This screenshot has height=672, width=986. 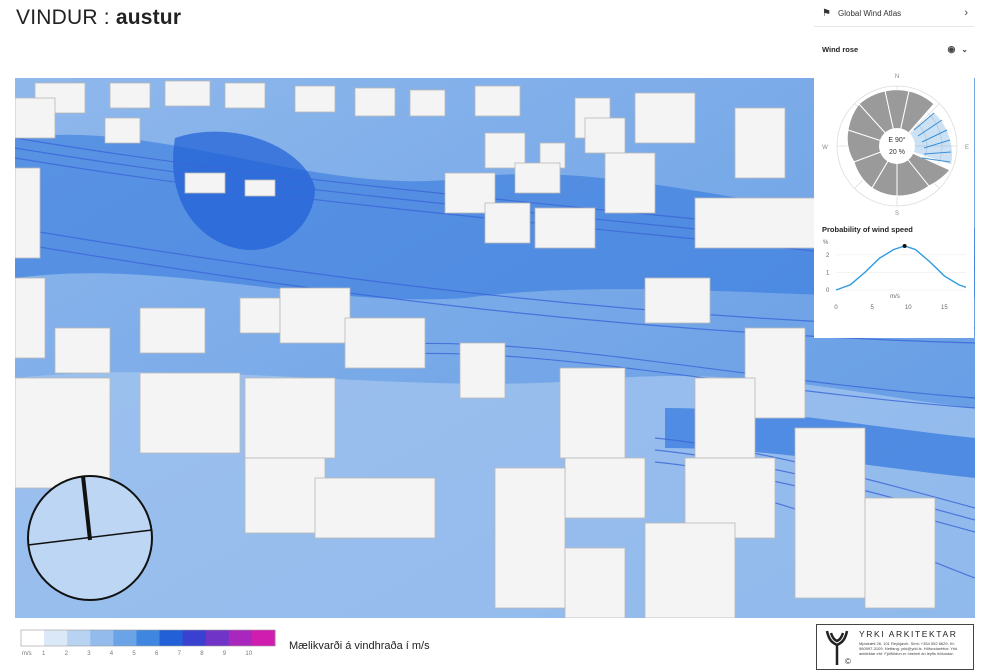 What do you see at coordinates (848, 661) in the screenshot?
I see `copyright-symbol: ©` at bounding box center [848, 661].